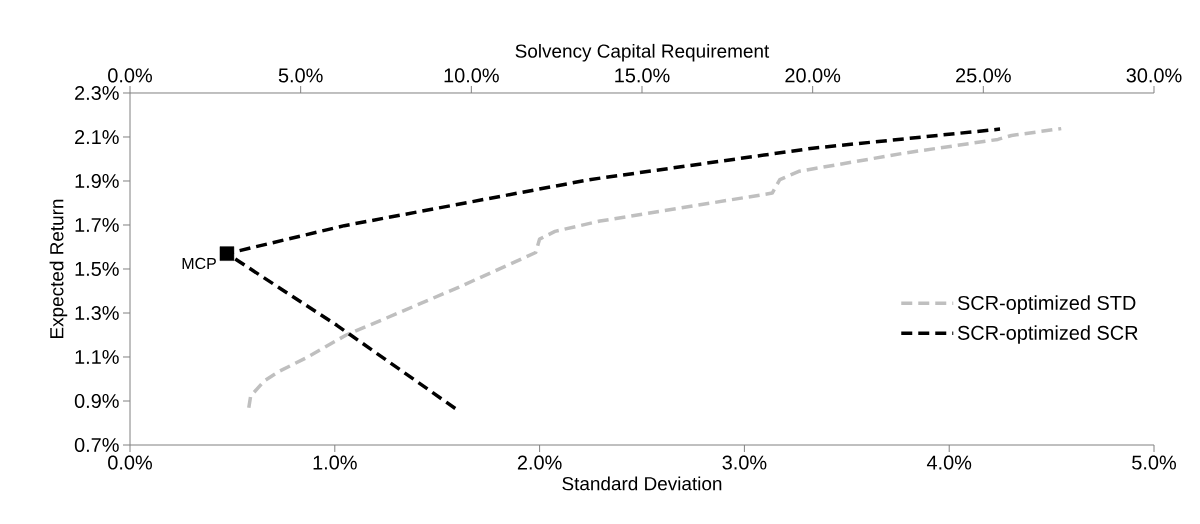 Image resolution: width=1200 pixels, height=524 pixels. I want to click on y-tick-label: 1.9%, so click(97, 181).